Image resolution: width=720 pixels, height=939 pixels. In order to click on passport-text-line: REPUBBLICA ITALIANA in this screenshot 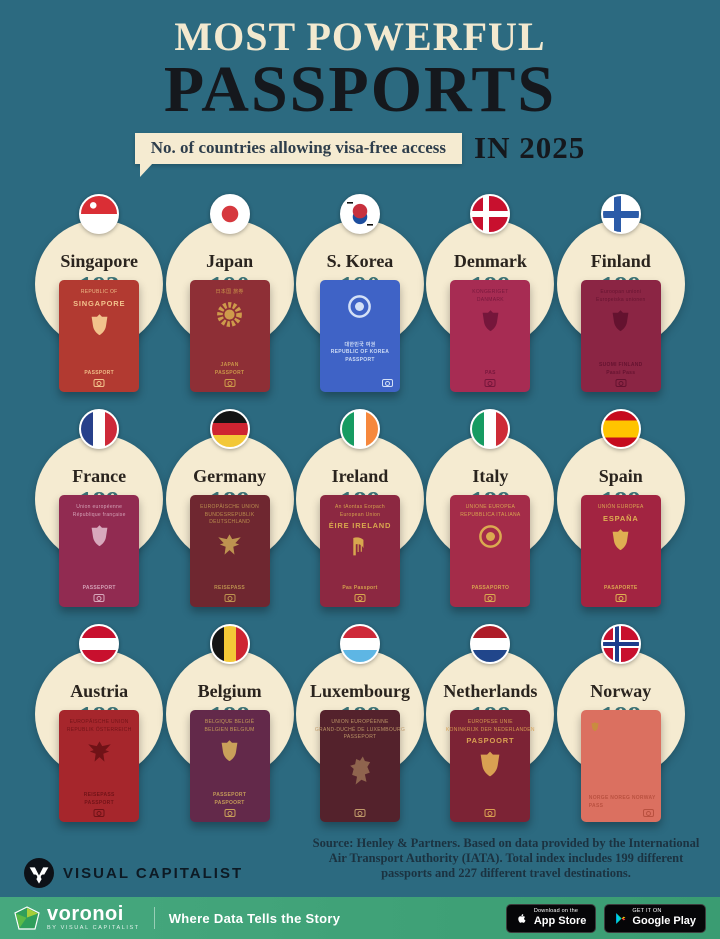, I will do `click(490, 514)`.